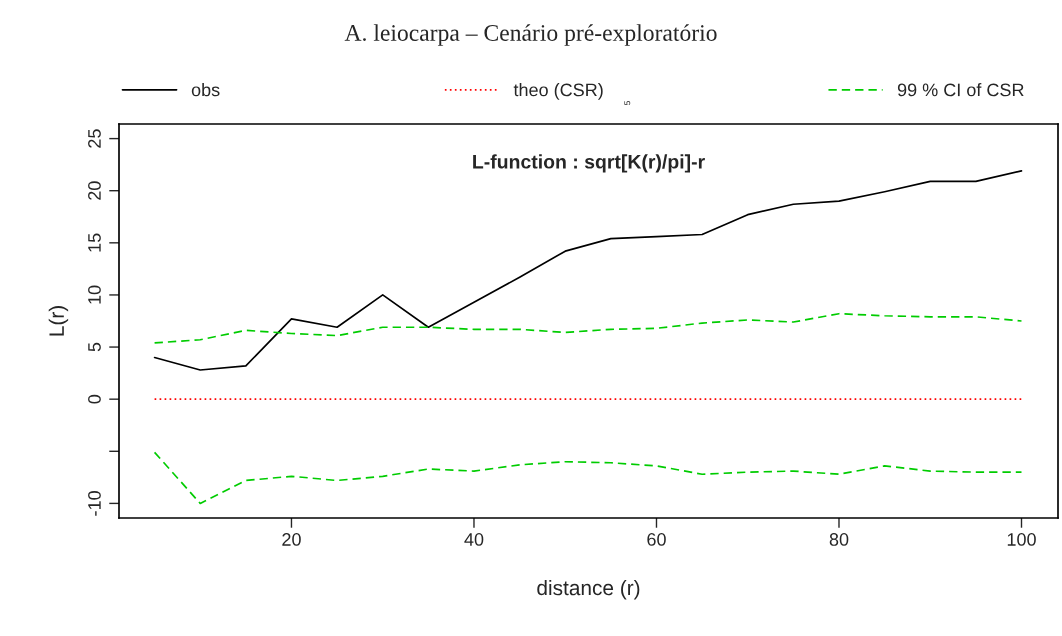  What do you see at coordinates (58, 321) in the screenshot?
I see `y-axis-title: L(r)` at bounding box center [58, 321].